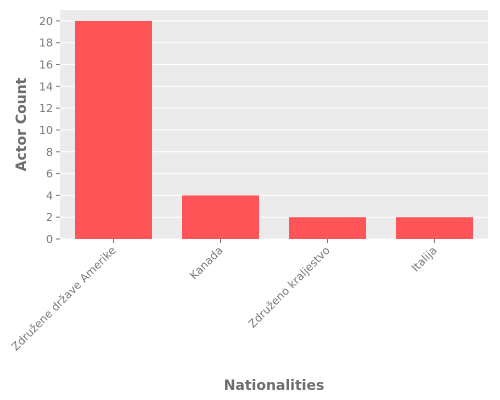  Describe the element at coordinates (49, 152) in the screenshot. I see `y-tick-label: 8` at that location.